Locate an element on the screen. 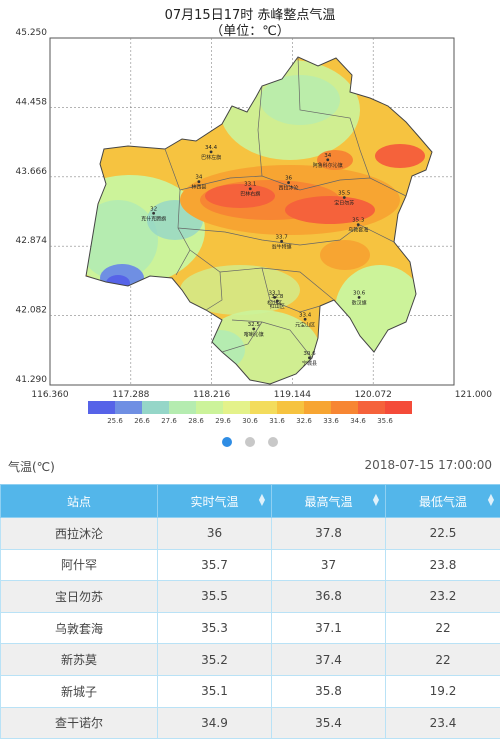 This screenshot has height=739, width=500. current-temp-cell: 35.3 is located at coordinates (215, 628).